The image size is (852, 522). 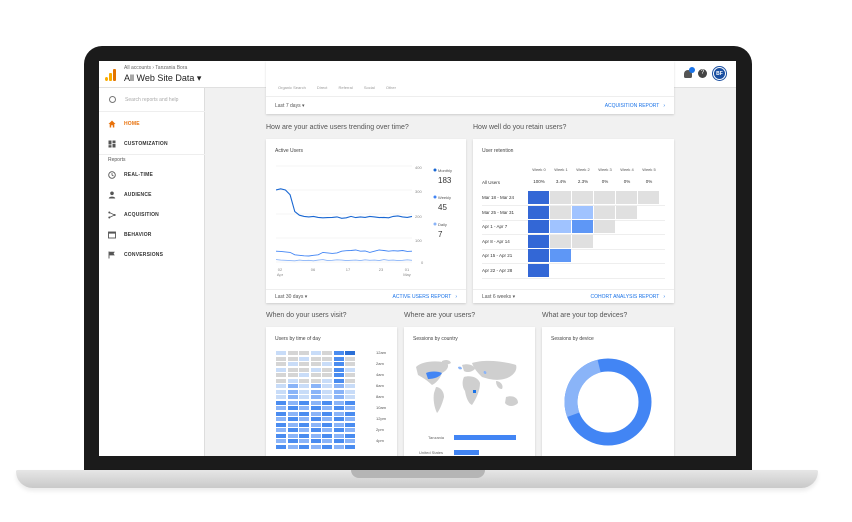 I want to click on active-users-report-link: ACTIVE USERS REPORT ›, so click(x=424, y=297).